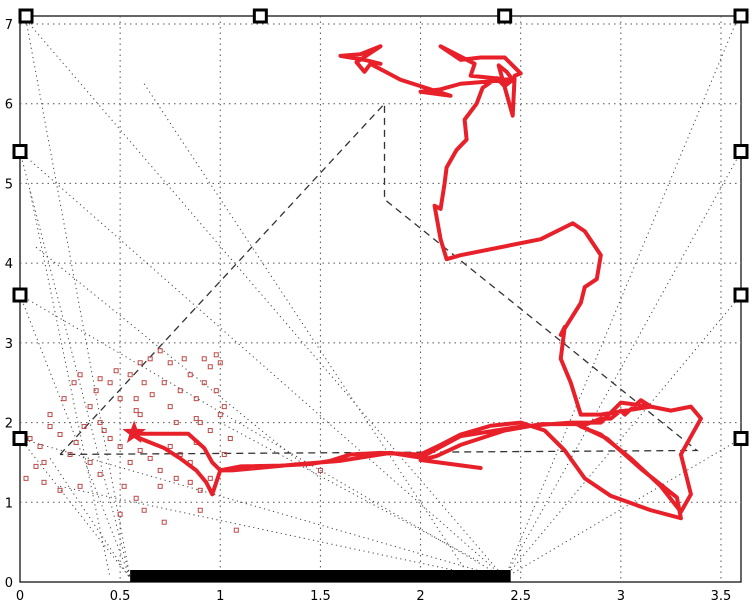  Describe the element at coordinates (134, 432) in the screenshot. I see `start-star-marker` at that location.